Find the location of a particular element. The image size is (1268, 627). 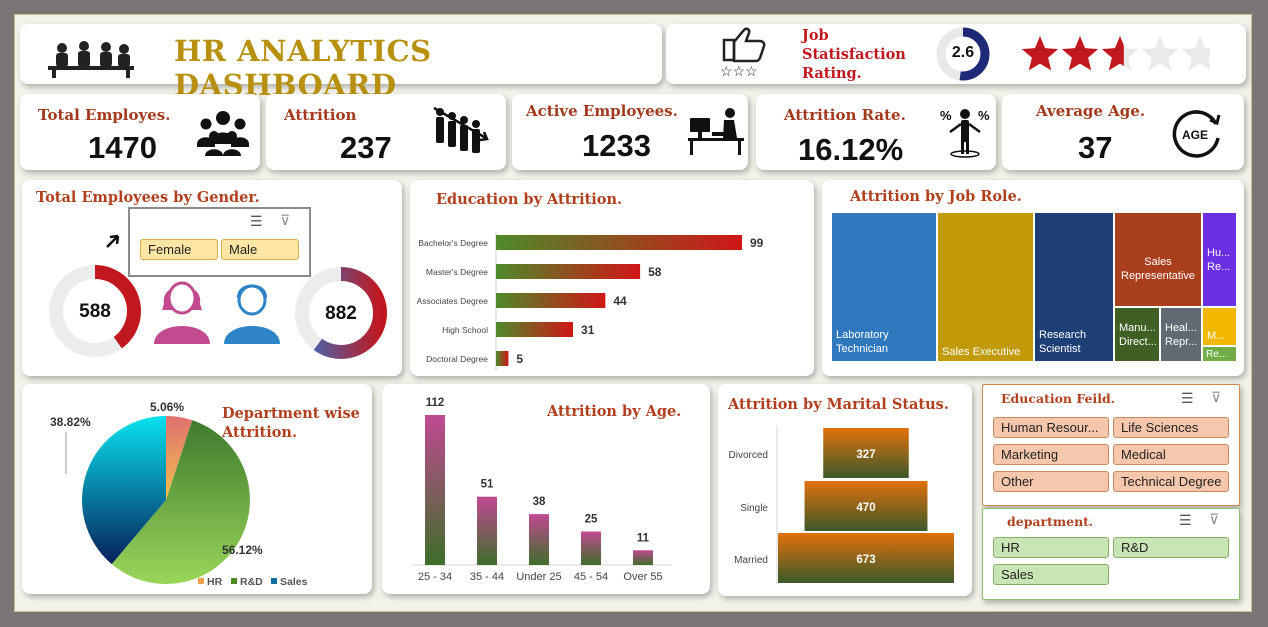

education-category-label: Doctoral Degree is located at coordinates (457, 359).